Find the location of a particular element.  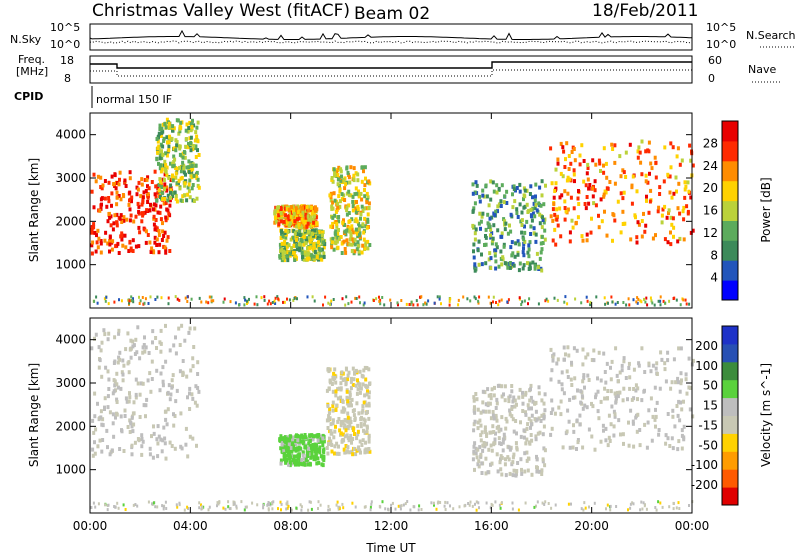

freq-tick-bottom: 8 is located at coordinates (67, 78).